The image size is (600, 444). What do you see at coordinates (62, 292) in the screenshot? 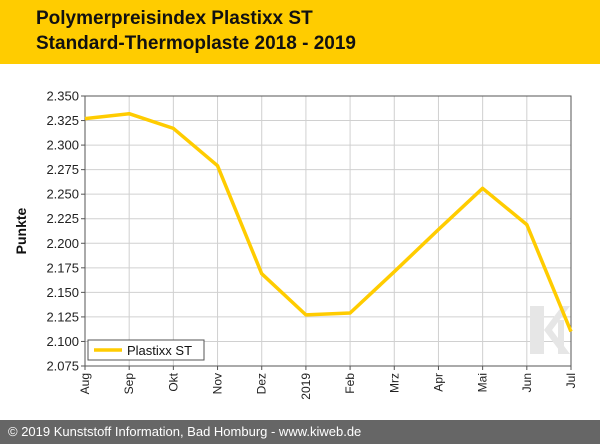
I see `y-tick-label: 2.150` at bounding box center [62, 292].